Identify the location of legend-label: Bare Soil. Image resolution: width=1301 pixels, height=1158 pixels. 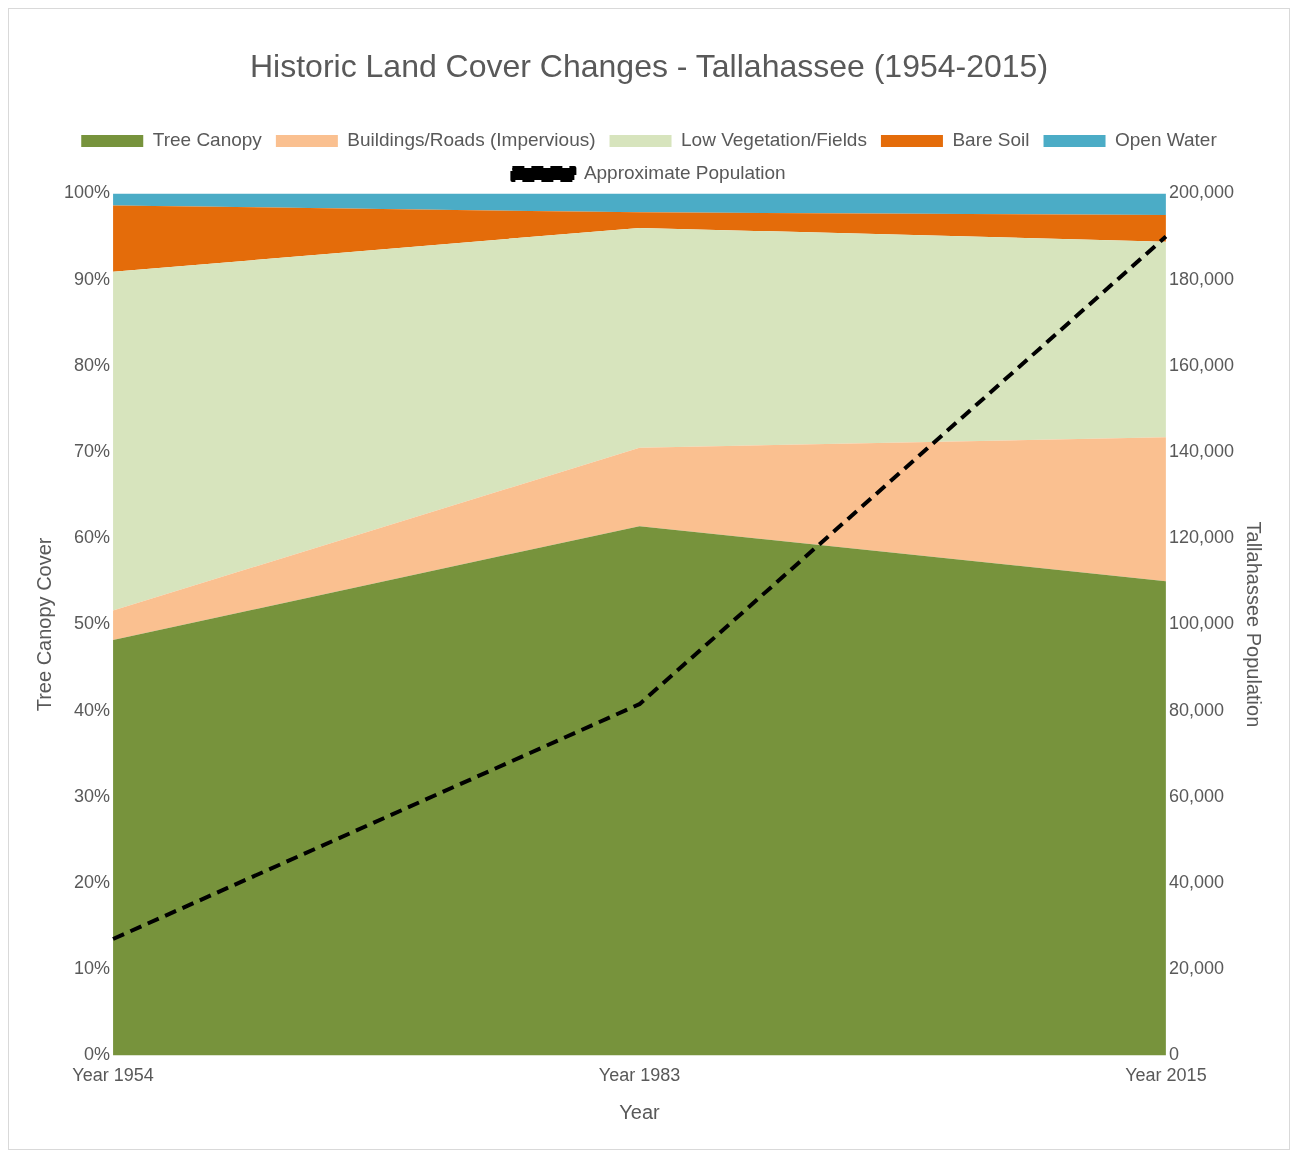
(991, 140).